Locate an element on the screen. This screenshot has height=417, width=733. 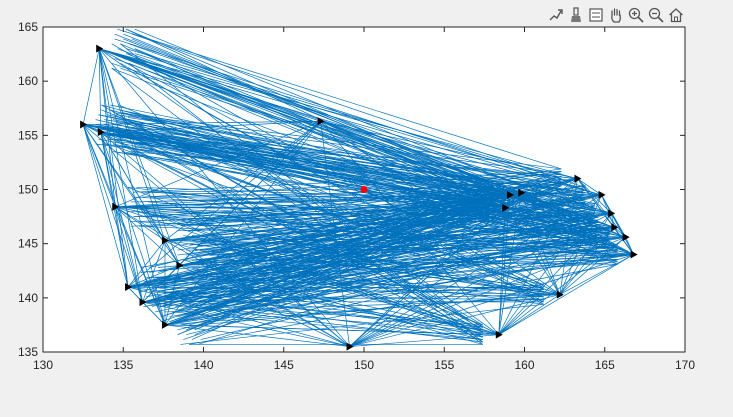
brush-icon is located at coordinates (576, 15).